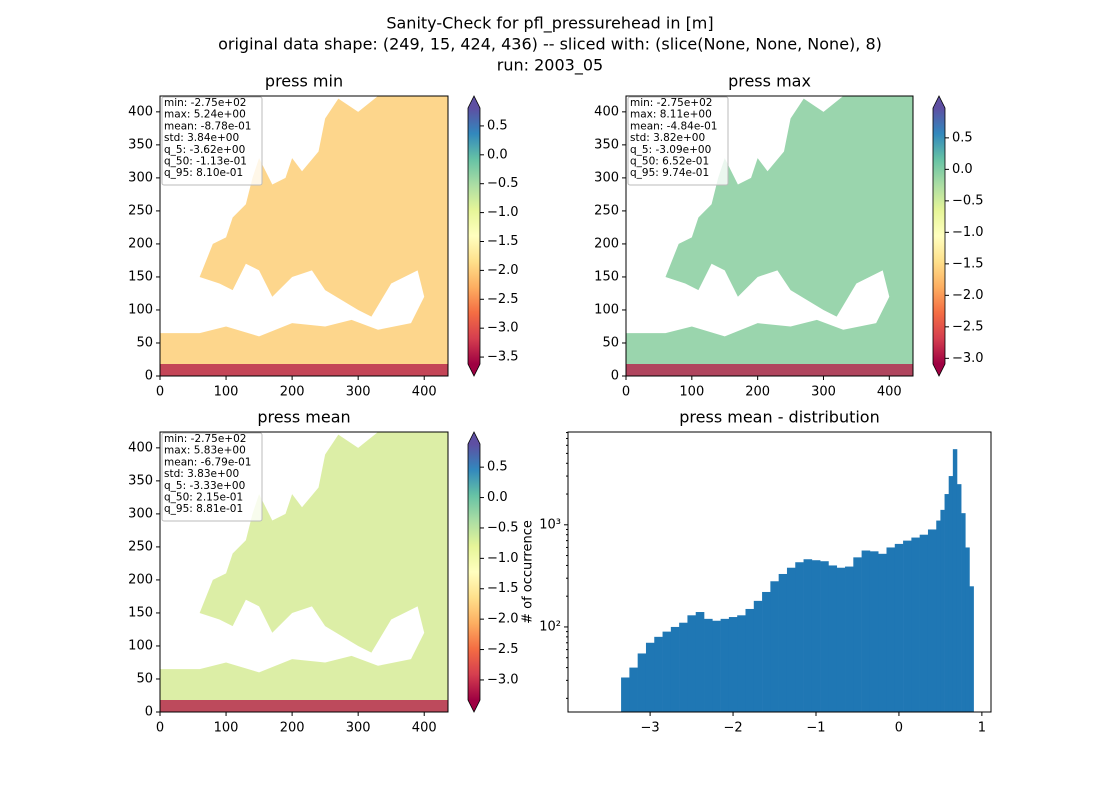 The image size is (1100, 800). I want to click on colorbar-tick-label: −3.5, so click(503, 357).